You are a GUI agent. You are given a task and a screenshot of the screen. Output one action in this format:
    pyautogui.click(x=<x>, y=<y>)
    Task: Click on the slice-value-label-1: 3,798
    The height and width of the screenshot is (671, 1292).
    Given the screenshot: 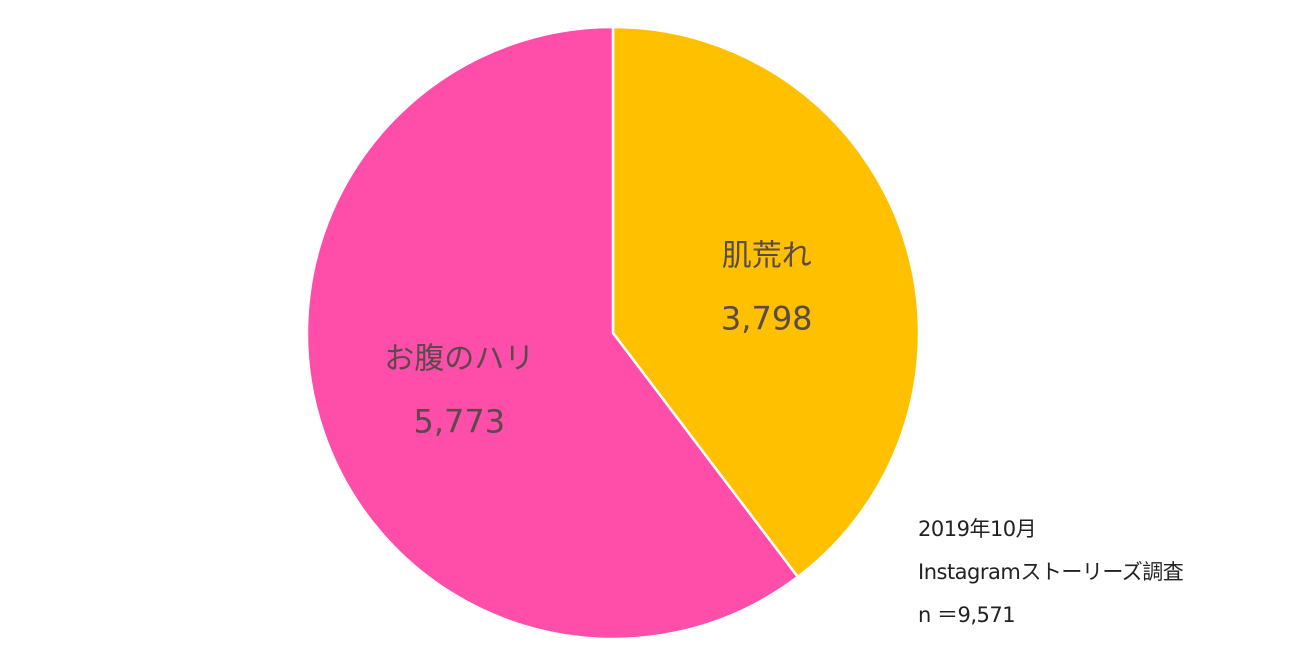 What is the action you would take?
    pyautogui.click(x=767, y=318)
    